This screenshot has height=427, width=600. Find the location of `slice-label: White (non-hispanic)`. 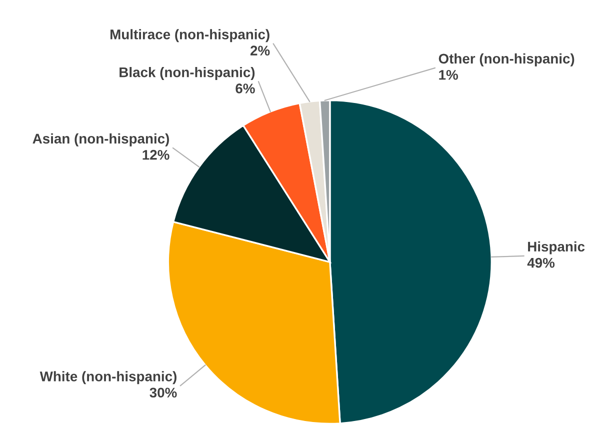

slice-label: White (non-hispanic) is located at coordinates (108, 377).